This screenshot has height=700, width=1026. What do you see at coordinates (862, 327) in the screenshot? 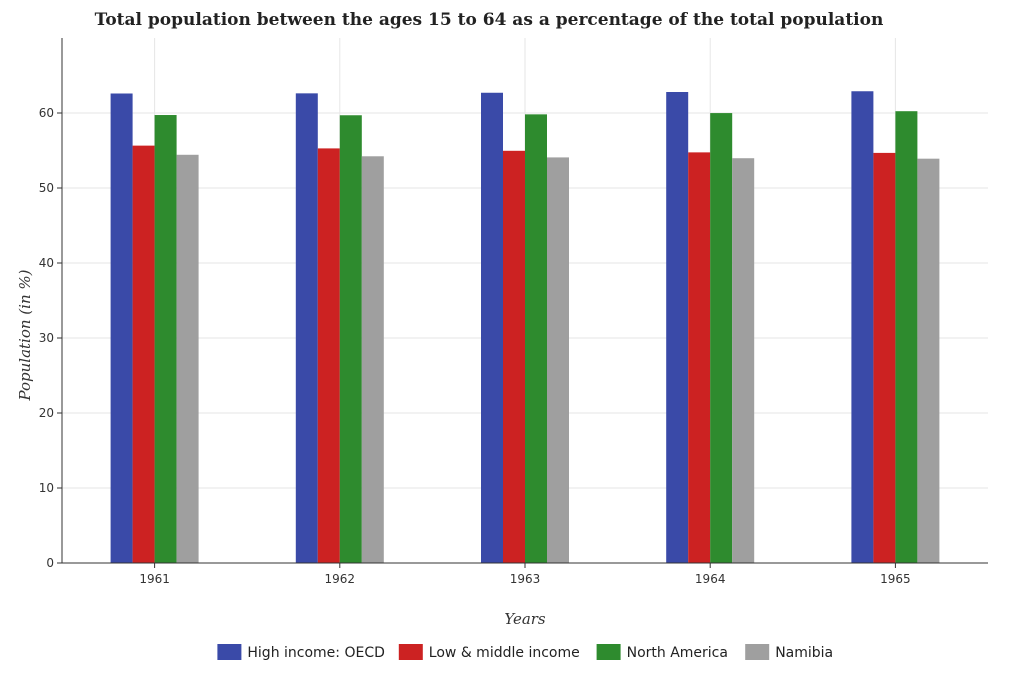
I see `bar-high-income-oecd-1965` at bounding box center [862, 327].